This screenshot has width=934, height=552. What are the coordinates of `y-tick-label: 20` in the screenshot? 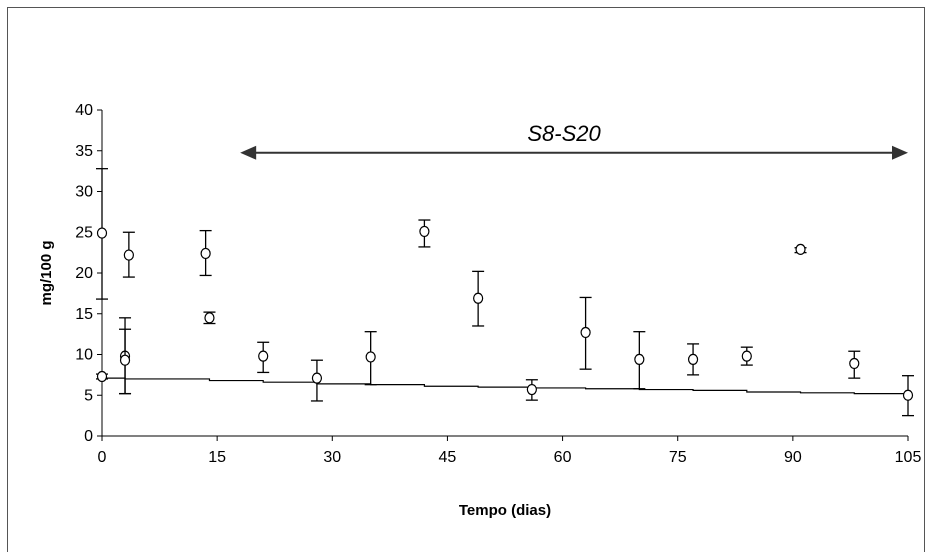 It's located at (84, 273).